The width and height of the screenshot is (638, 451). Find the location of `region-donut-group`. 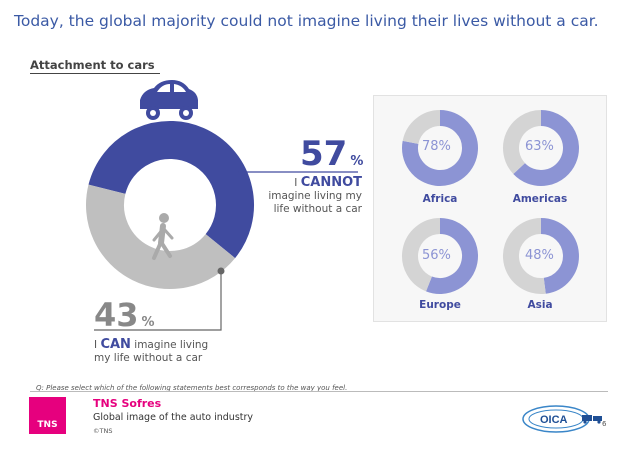

region-donut-group is located at coordinates (490, 202).